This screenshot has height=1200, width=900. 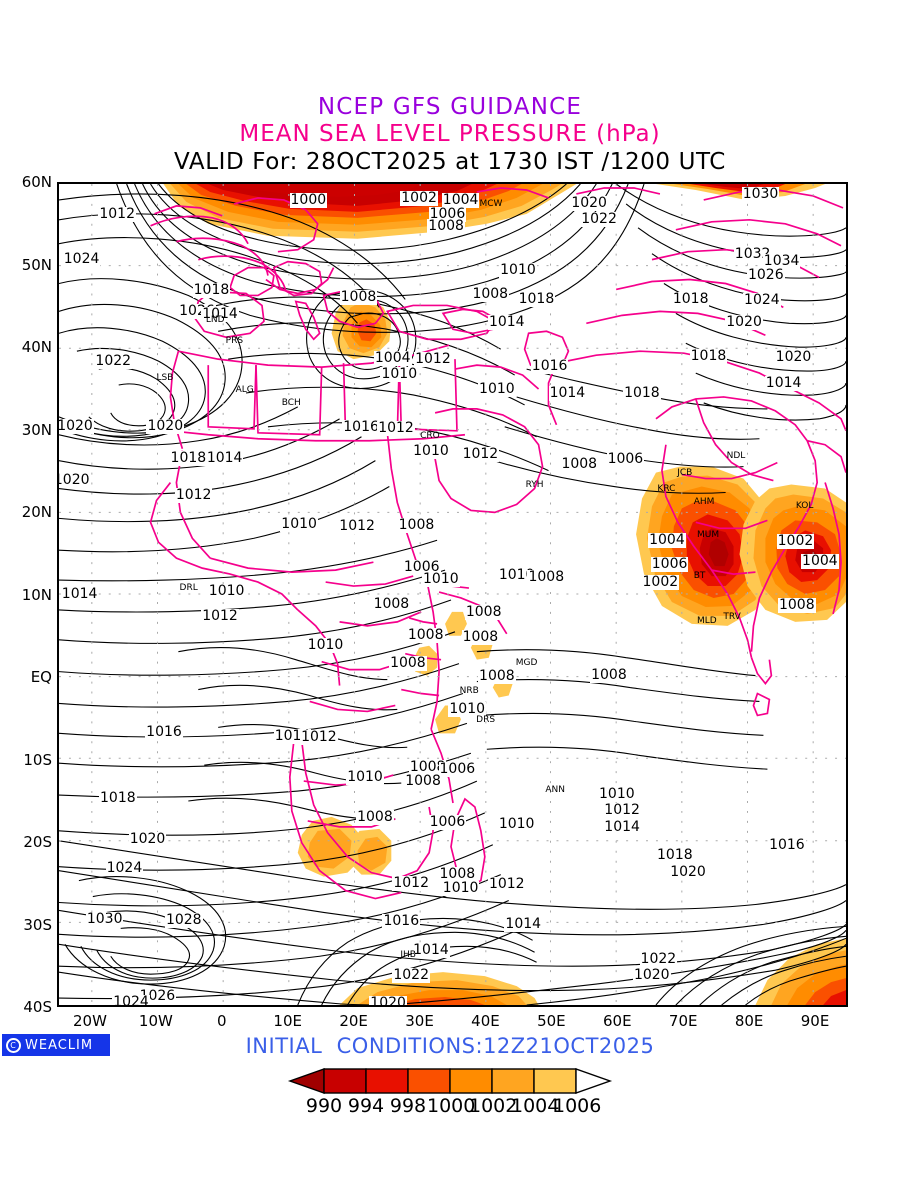 I want to click on colorbar-tick: 998, so click(x=408, y=1106).